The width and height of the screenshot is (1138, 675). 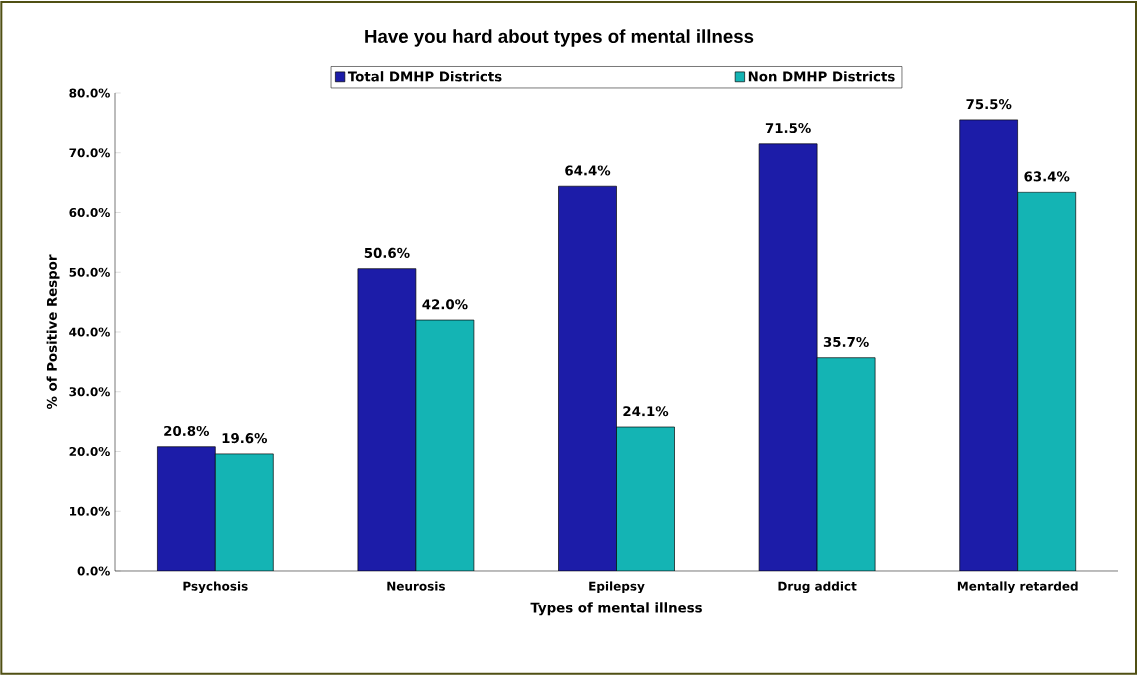 What do you see at coordinates (245, 438) in the screenshot?
I see `data-label: 19.6%` at bounding box center [245, 438].